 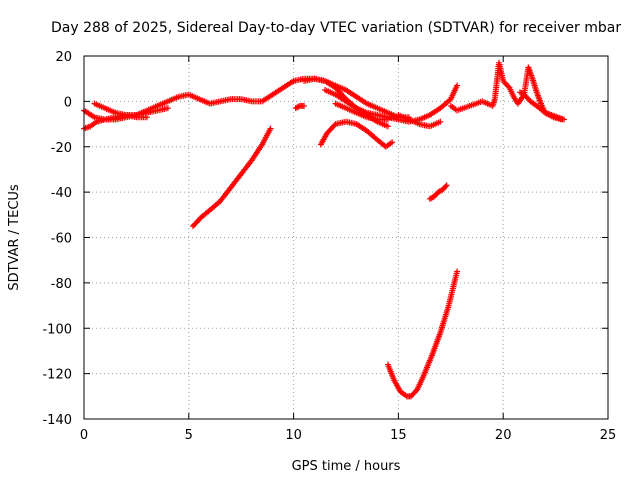 What do you see at coordinates (68, 102) in the screenshot?
I see `y-tick-label: 0` at bounding box center [68, 102].